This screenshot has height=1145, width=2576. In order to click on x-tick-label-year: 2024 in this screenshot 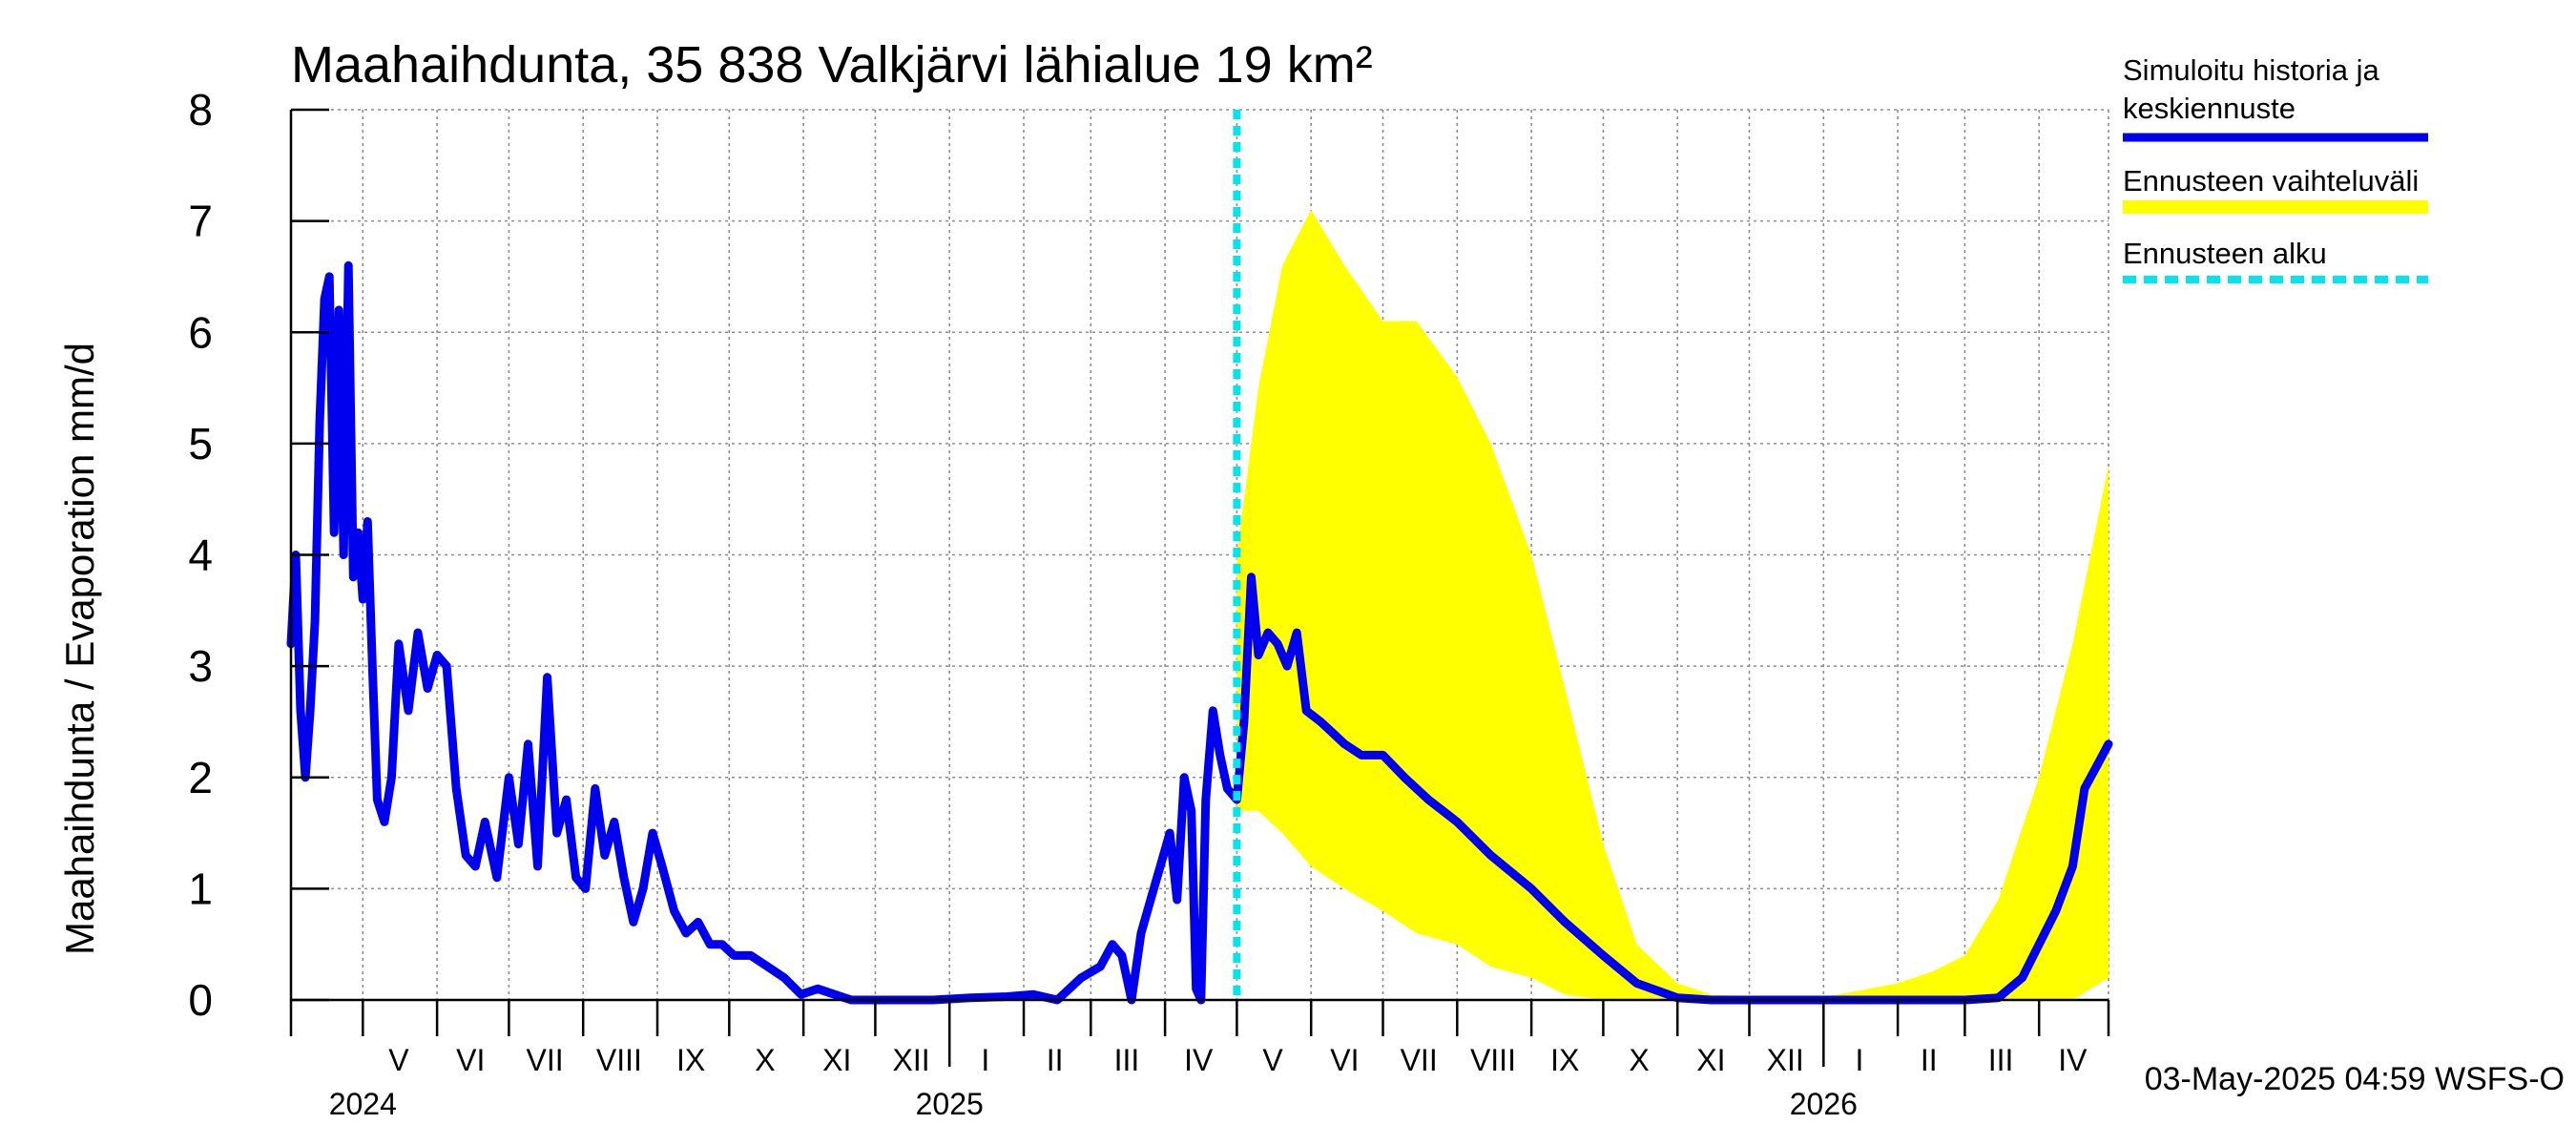, I will do `click(363, 1104)`.